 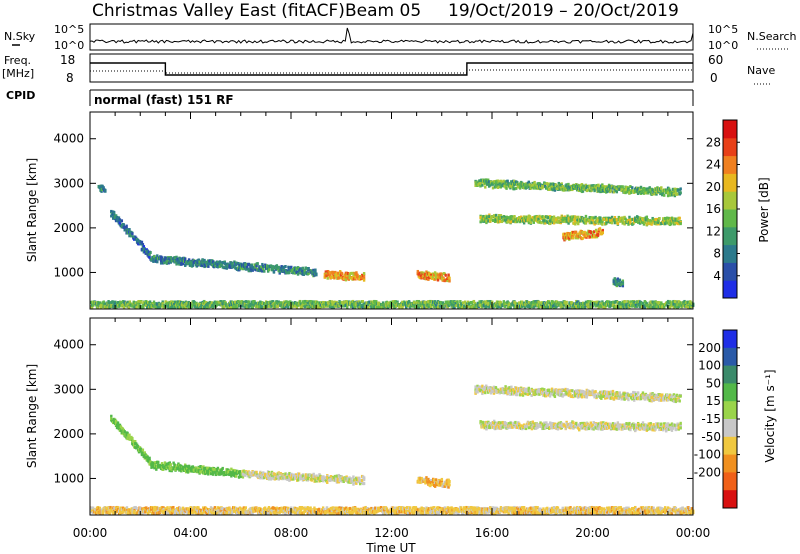 I want to click on cpid-label: CPID, so click(x=20, y=95).